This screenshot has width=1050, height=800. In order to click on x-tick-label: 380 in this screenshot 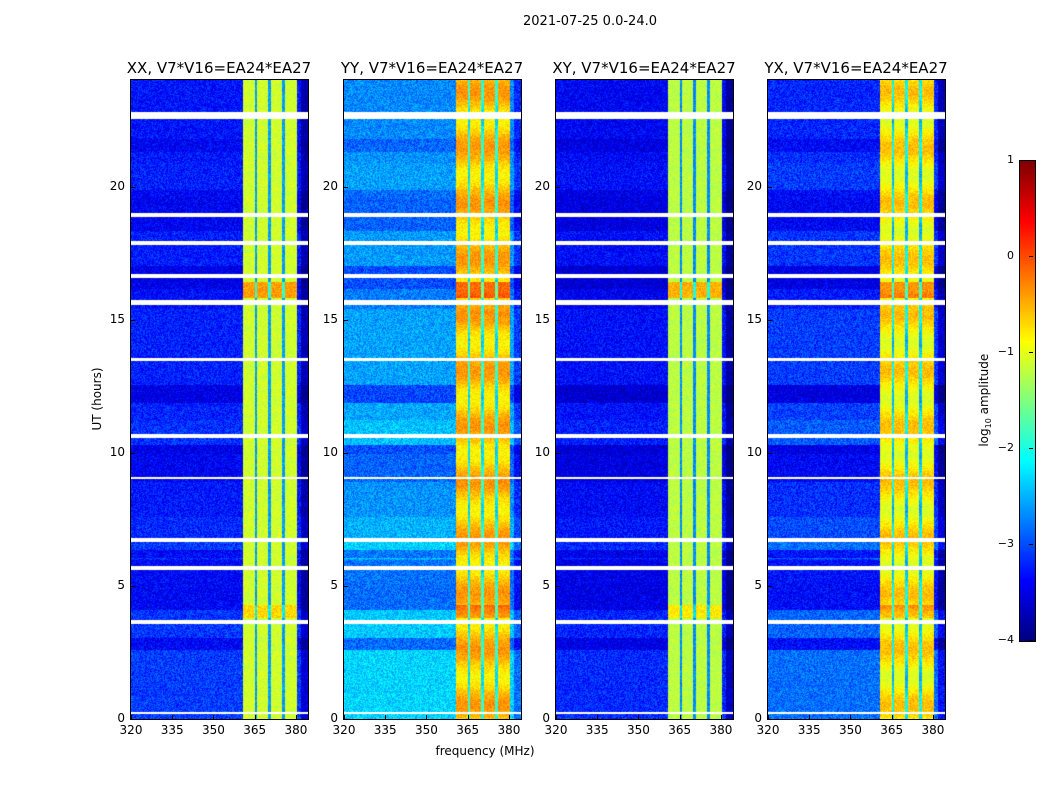, I will do `click(933, 730)`.